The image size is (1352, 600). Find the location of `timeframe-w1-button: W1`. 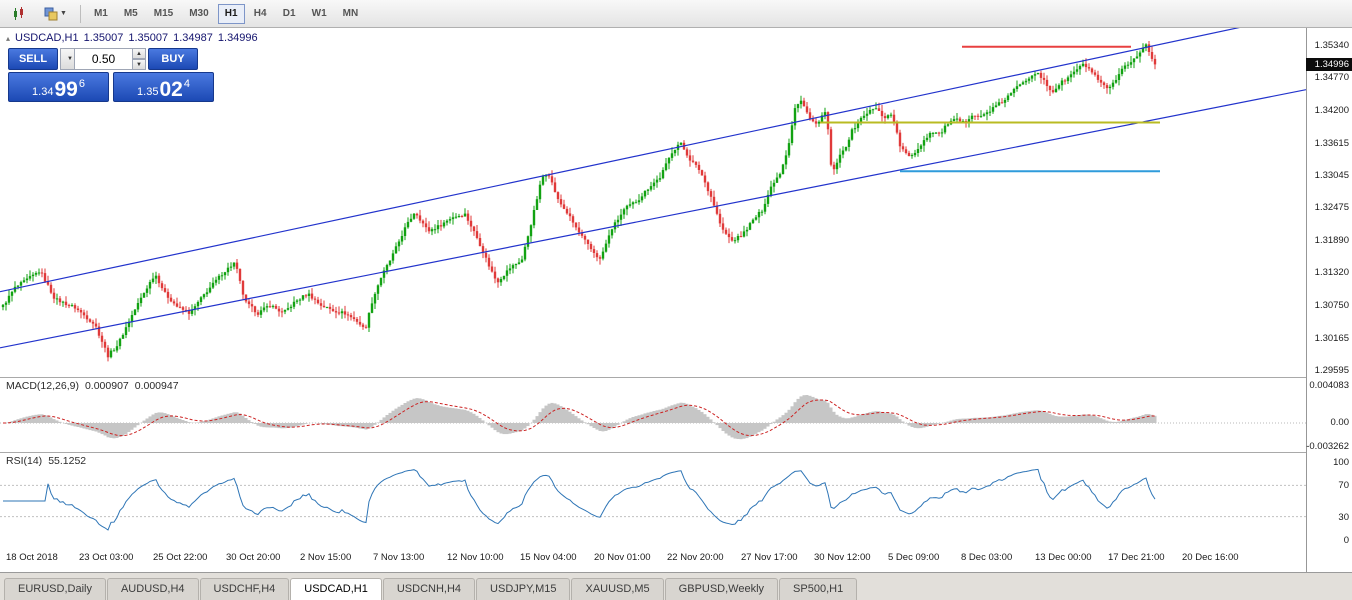

timeframe-w1-button: W1 is located at coordinates (319, 14).